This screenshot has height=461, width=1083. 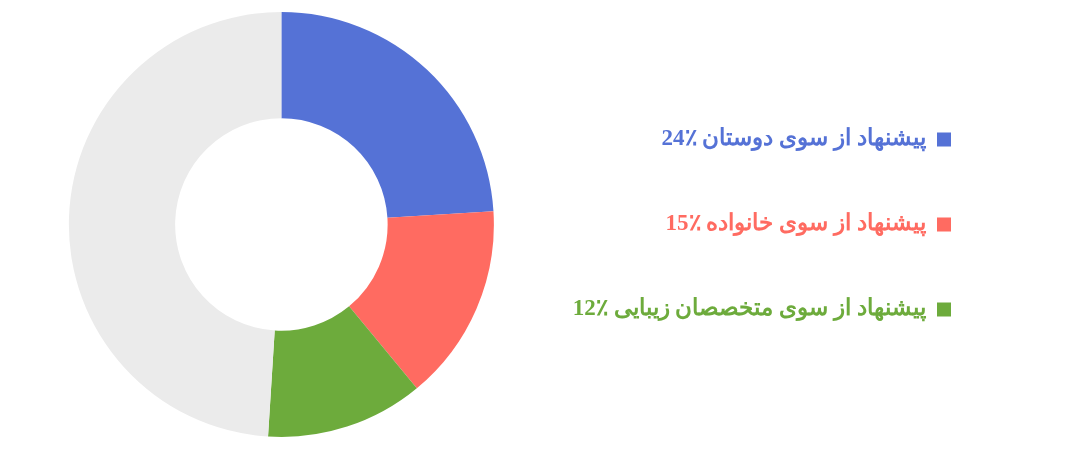 I want to click on legend-label: 12٪ پیشنهاد از سوی متخصصان زیبایی, so click(x=749, y=309).